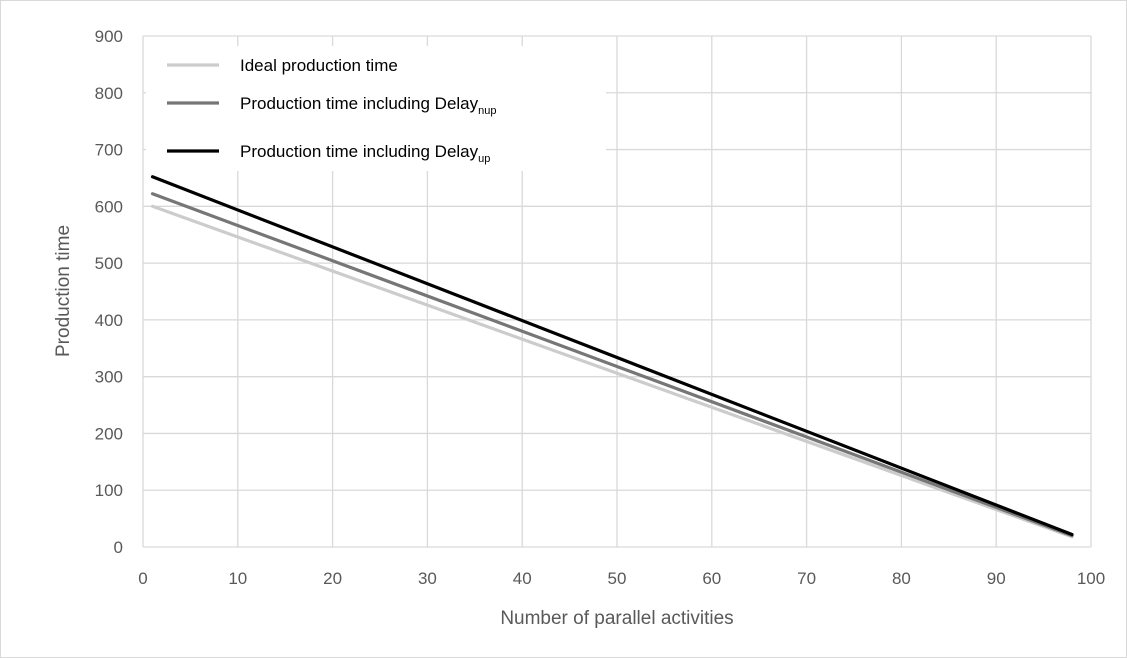 This screenshot has width=1127, height=658. Describe the element at coordinates (237, 578) in the screenshot. I see `x-tick-label: 10` at that location.